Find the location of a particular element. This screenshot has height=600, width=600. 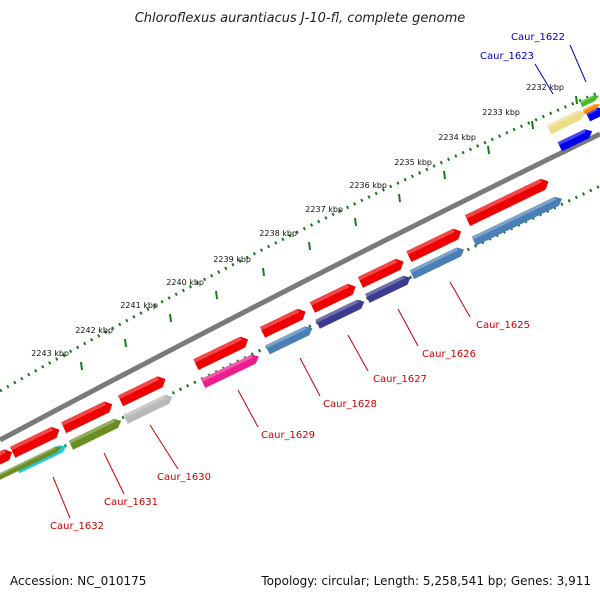

kbp-tick-label: 2243 kbp is located at coordinates (50, 353).